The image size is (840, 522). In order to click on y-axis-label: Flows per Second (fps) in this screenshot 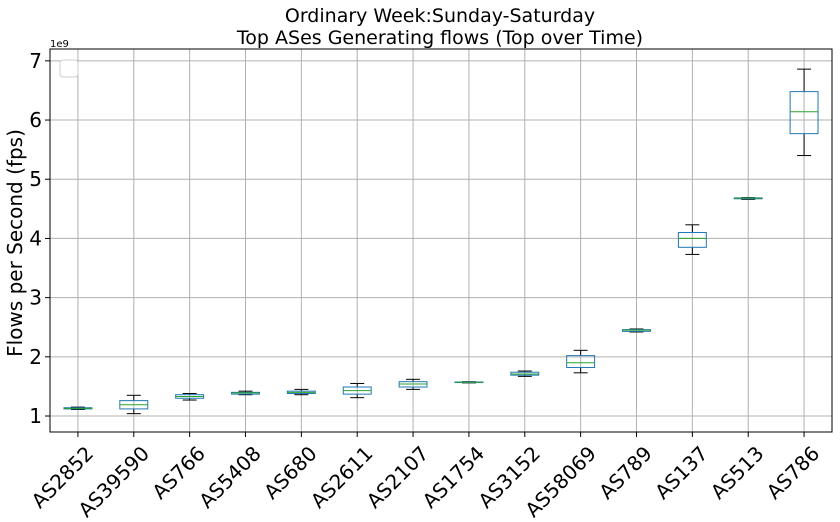, I will do `click(15, 243)`.